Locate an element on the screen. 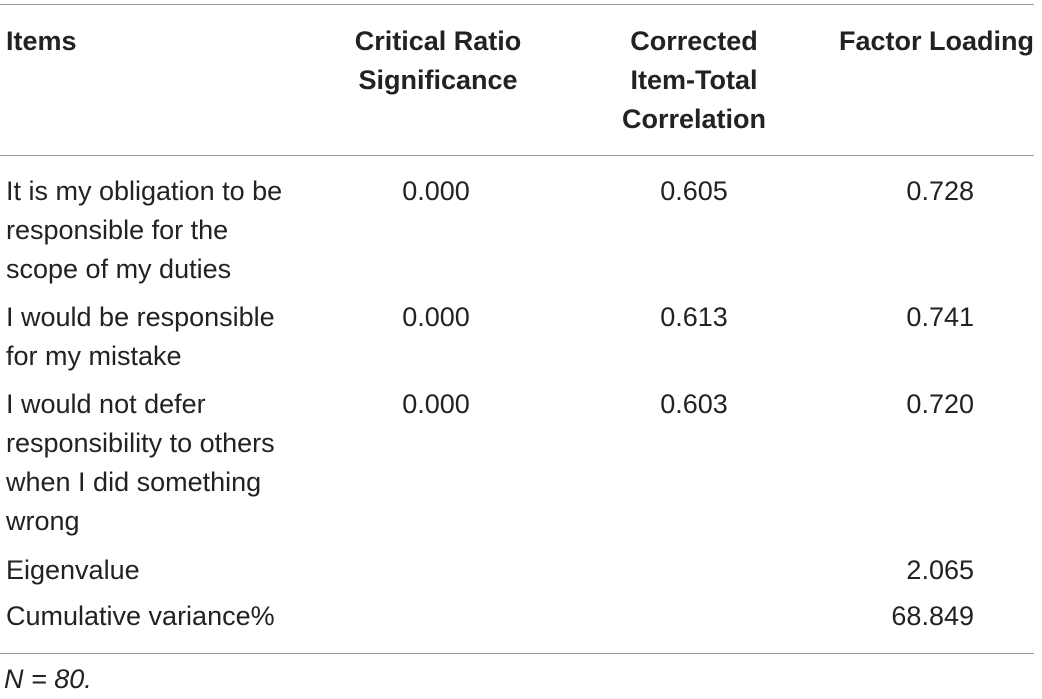 This screenshot has height=699, width=1042. row-corrected: 0.603 is located at coordinates (694, 404).